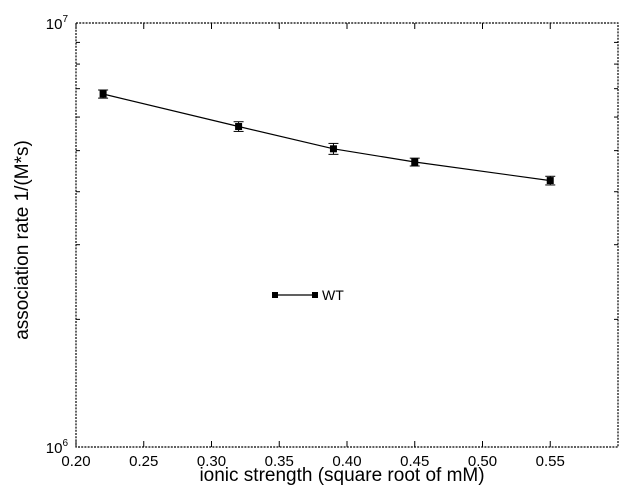 This screenshot has height=493, width=619. What do you see at coordinates (279, 461) in the screenshot?
I see `x-tick-label: 0.35` at bounding box center [279, 461].